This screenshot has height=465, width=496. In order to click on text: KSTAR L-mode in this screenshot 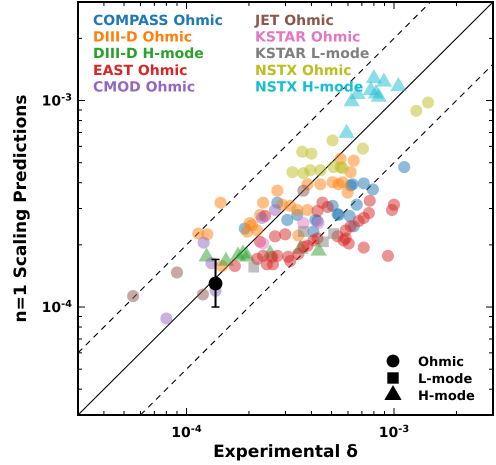, I will do `click(312, 54)`.